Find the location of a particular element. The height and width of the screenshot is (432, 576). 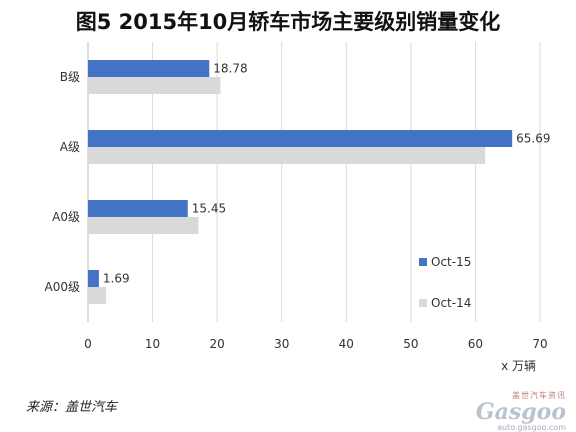

legend-label: Oct-15 is located at coordinates (451, 262).